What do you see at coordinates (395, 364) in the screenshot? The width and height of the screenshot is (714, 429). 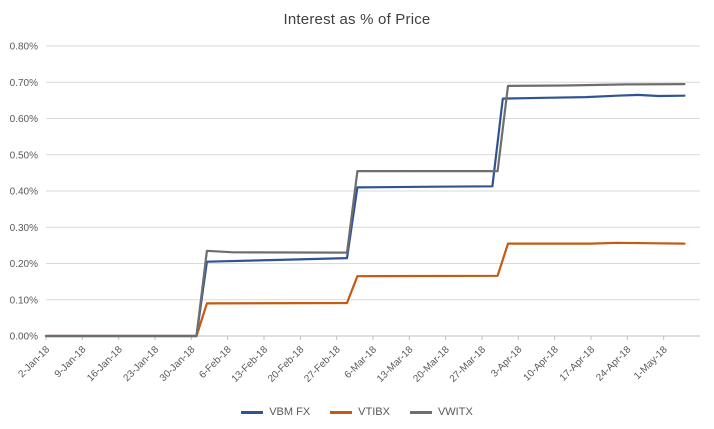 I see `x-axis-tick-label: 13-Mar-18` at bounding box center [395, 364].